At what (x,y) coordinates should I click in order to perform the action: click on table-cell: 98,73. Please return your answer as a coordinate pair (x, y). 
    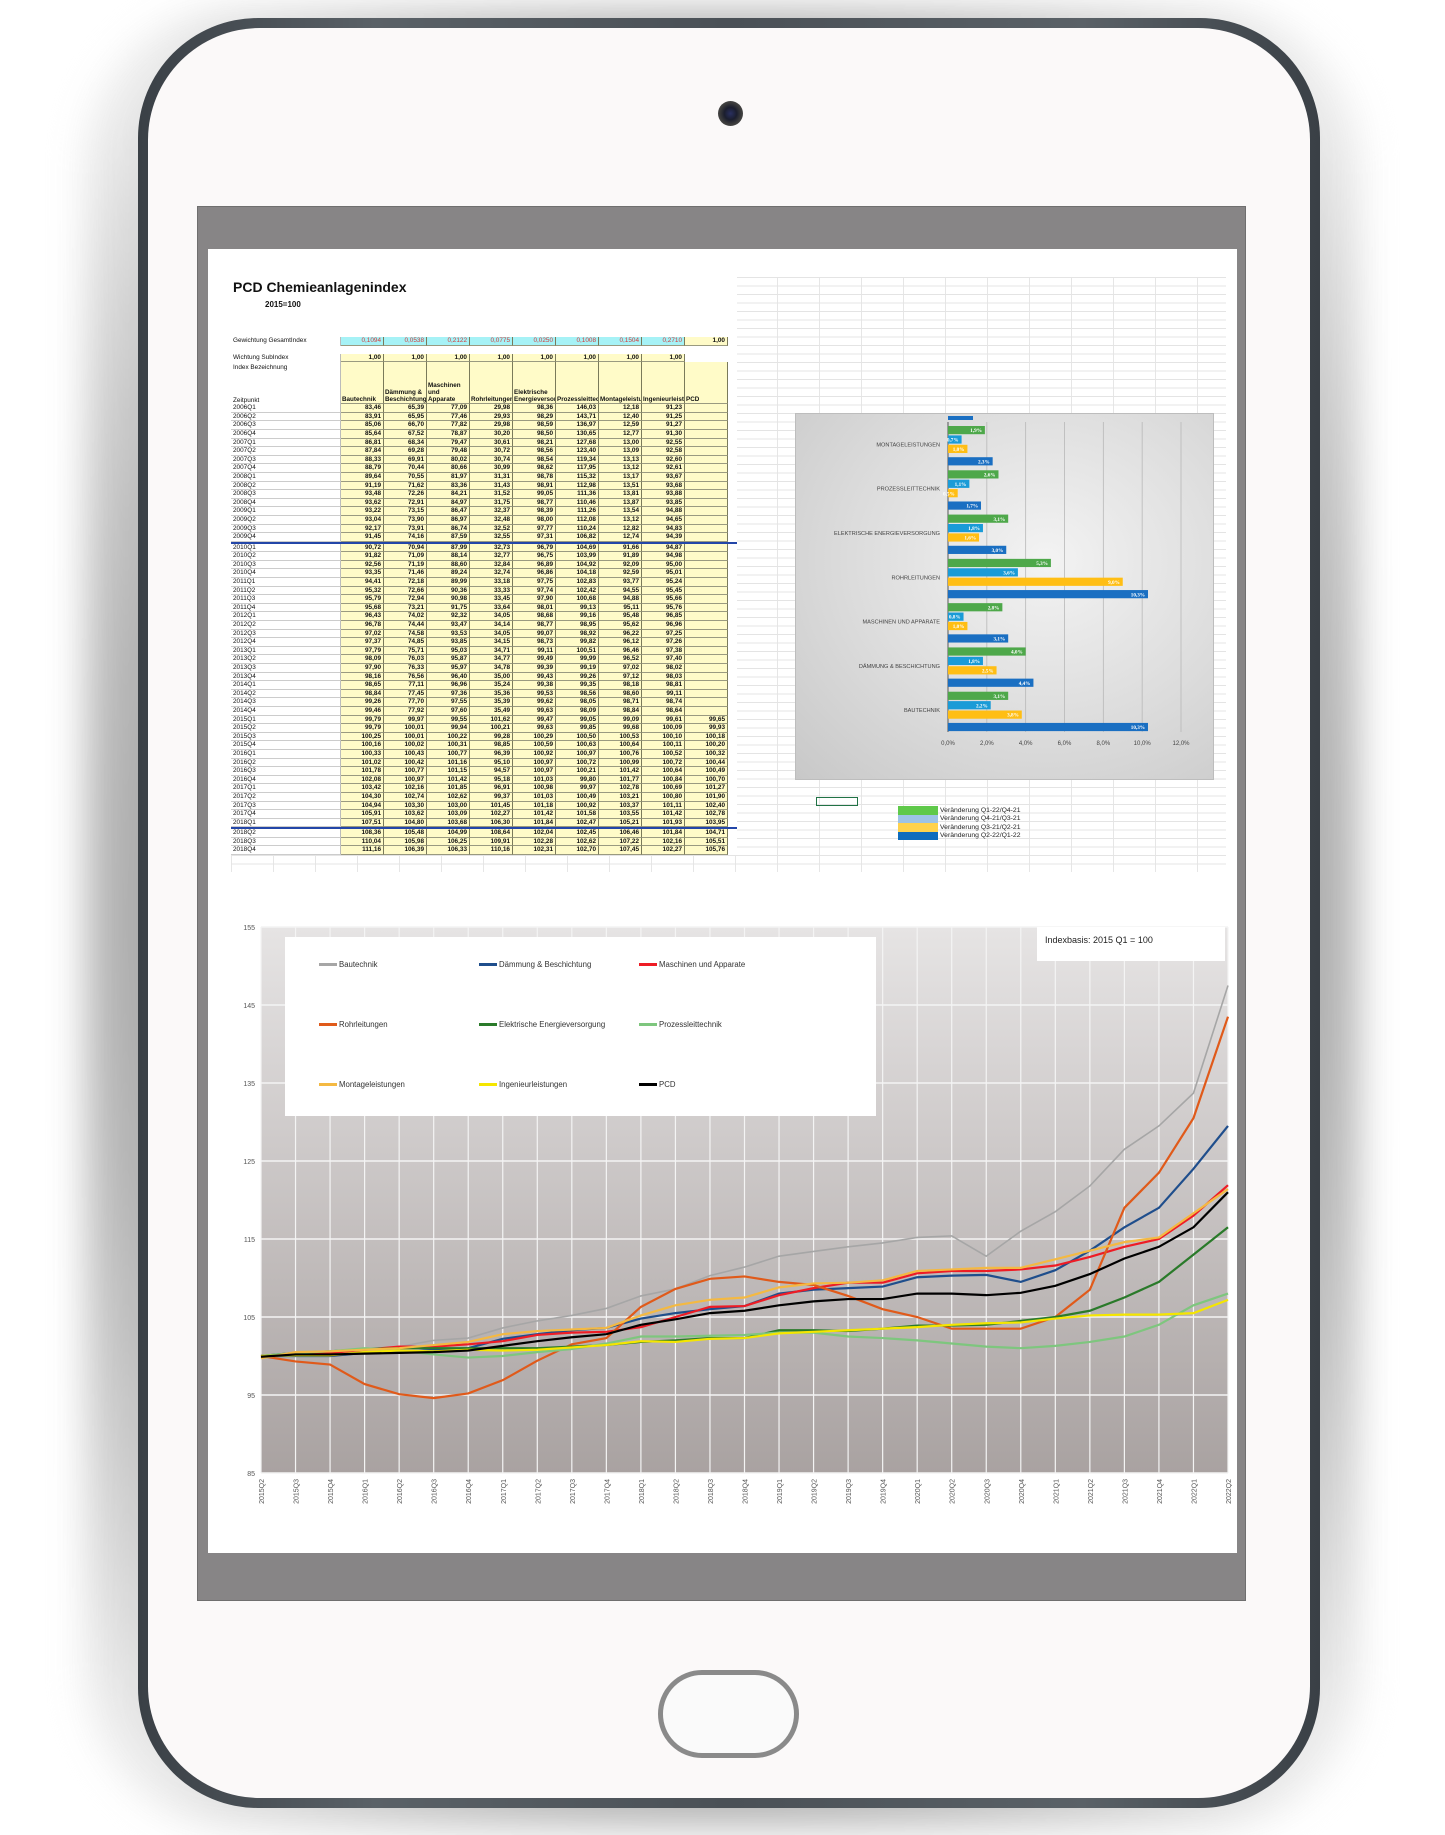
    Looking at the image, I should click on (534, 642).